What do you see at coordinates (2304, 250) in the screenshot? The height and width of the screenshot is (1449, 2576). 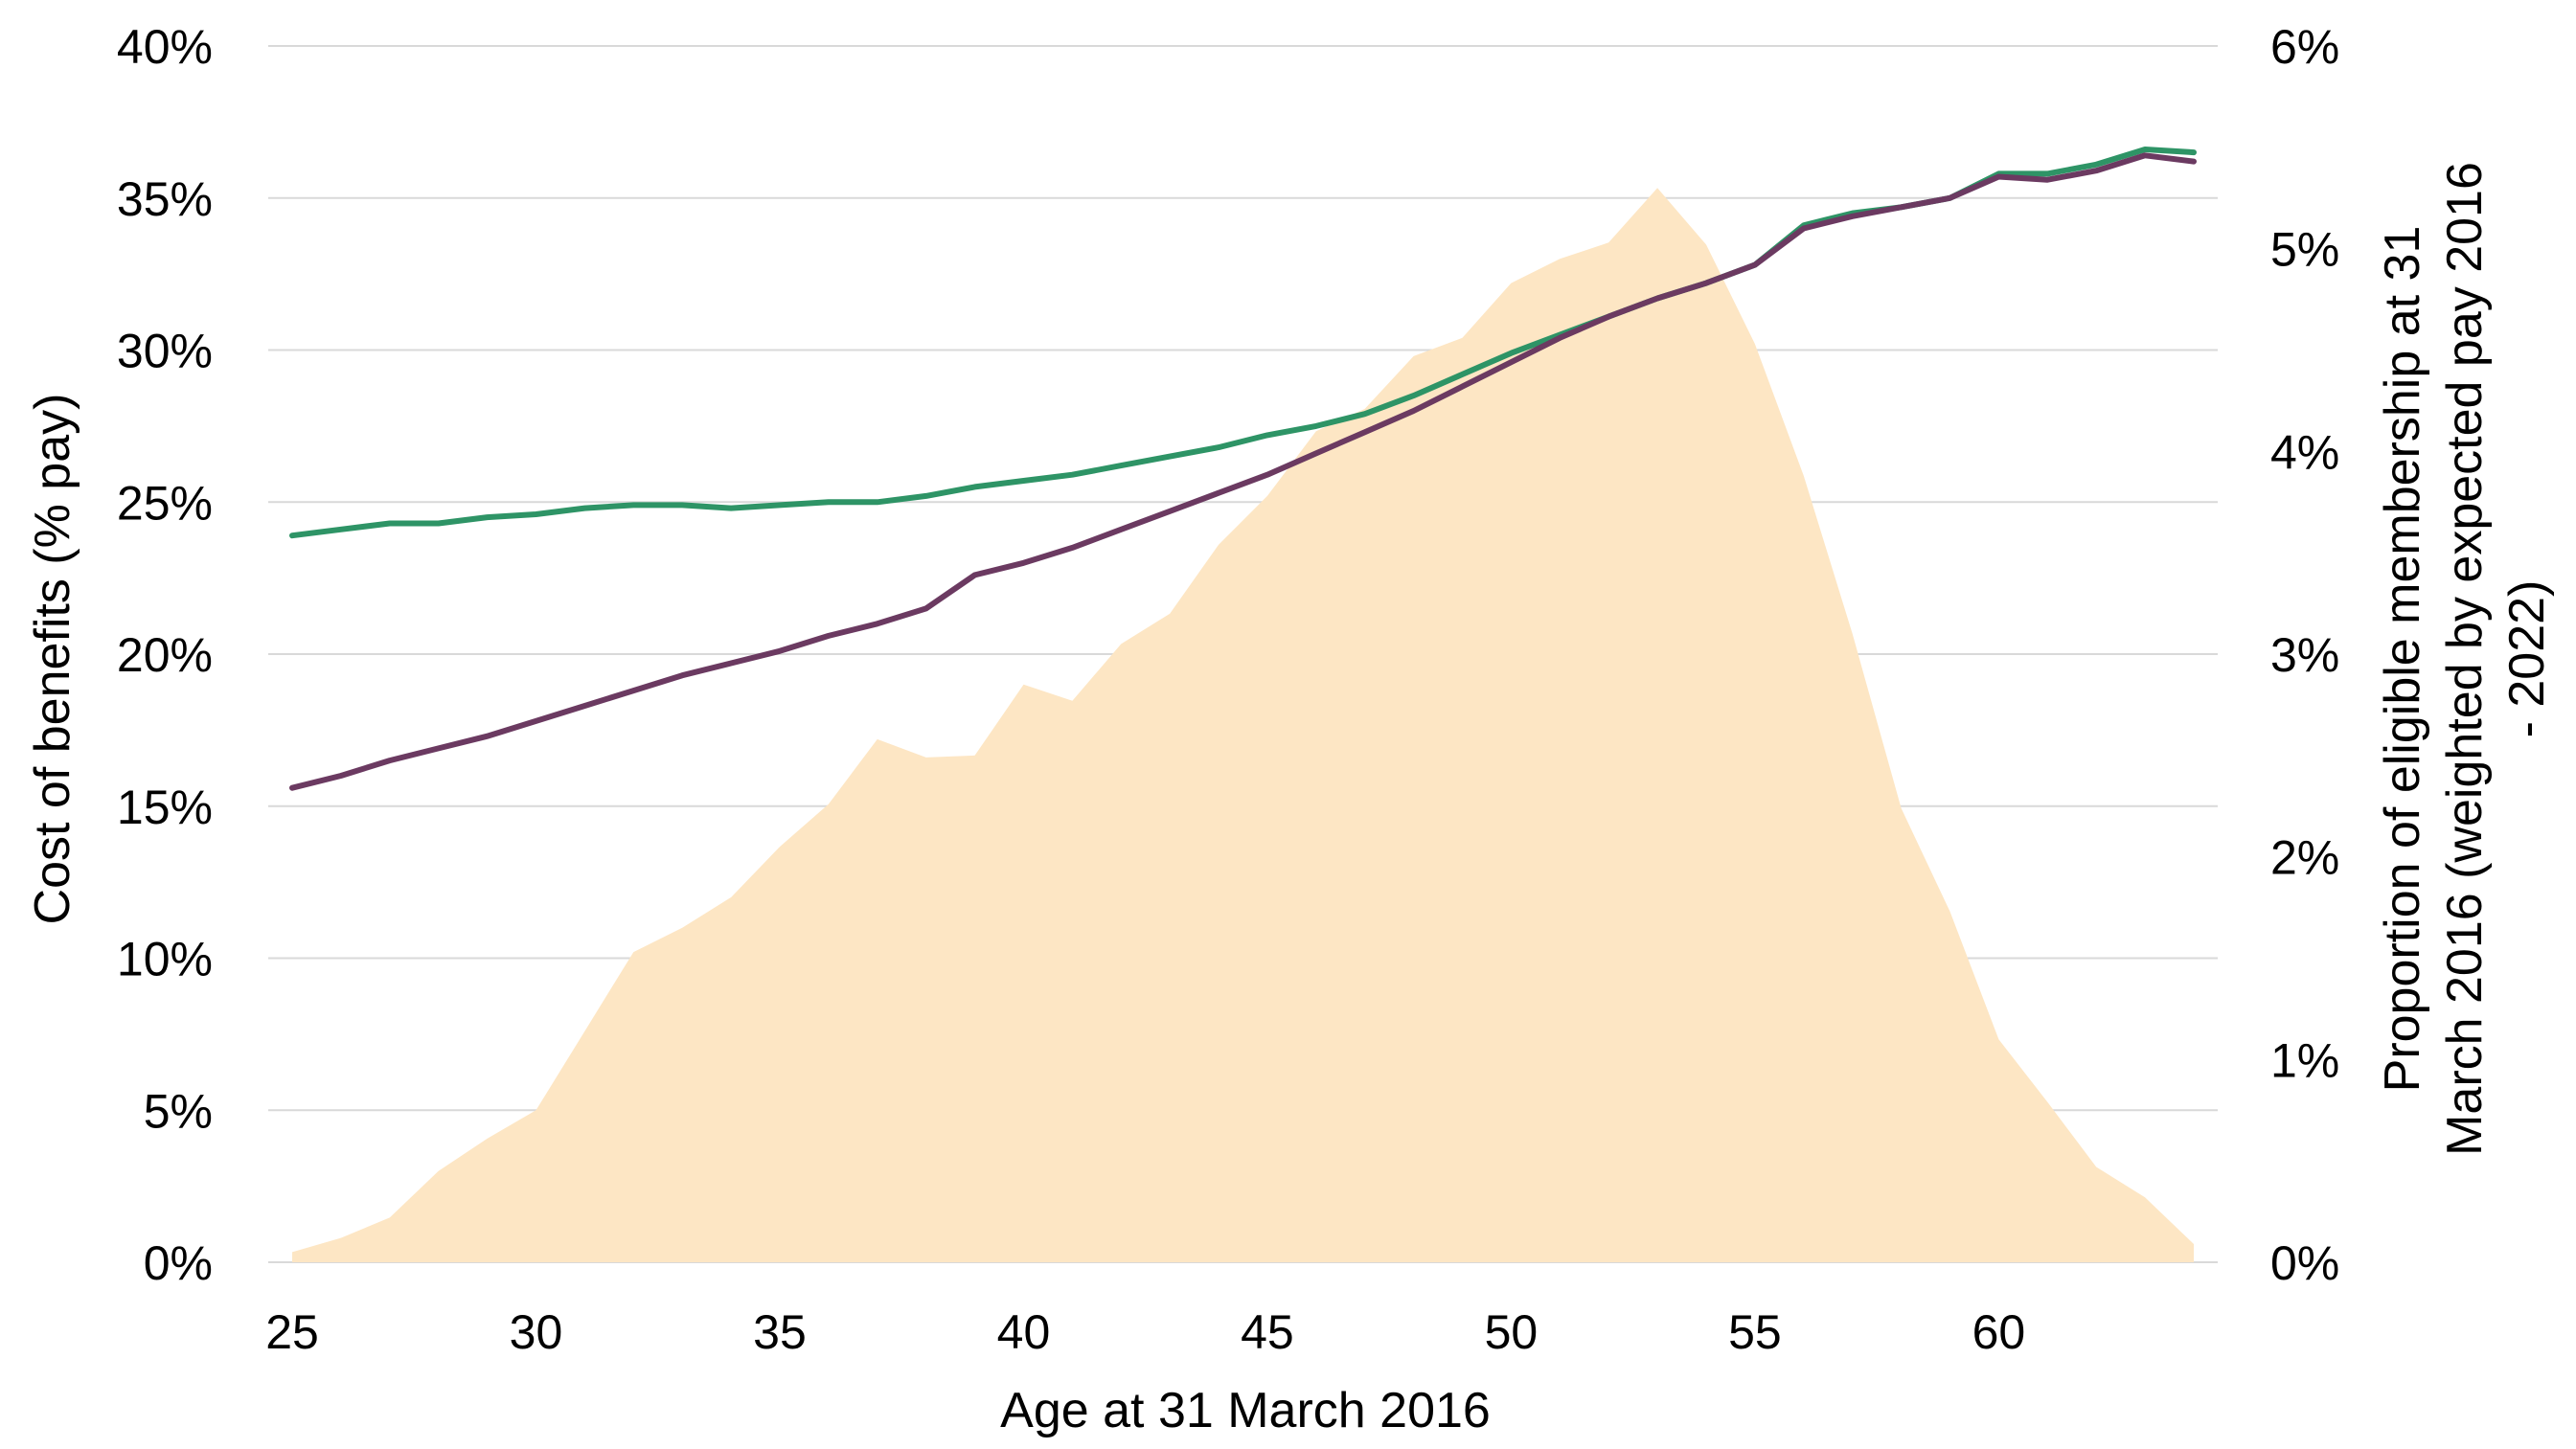 I see `right-tick-label: 5%` at bounding box center [2304, 250].